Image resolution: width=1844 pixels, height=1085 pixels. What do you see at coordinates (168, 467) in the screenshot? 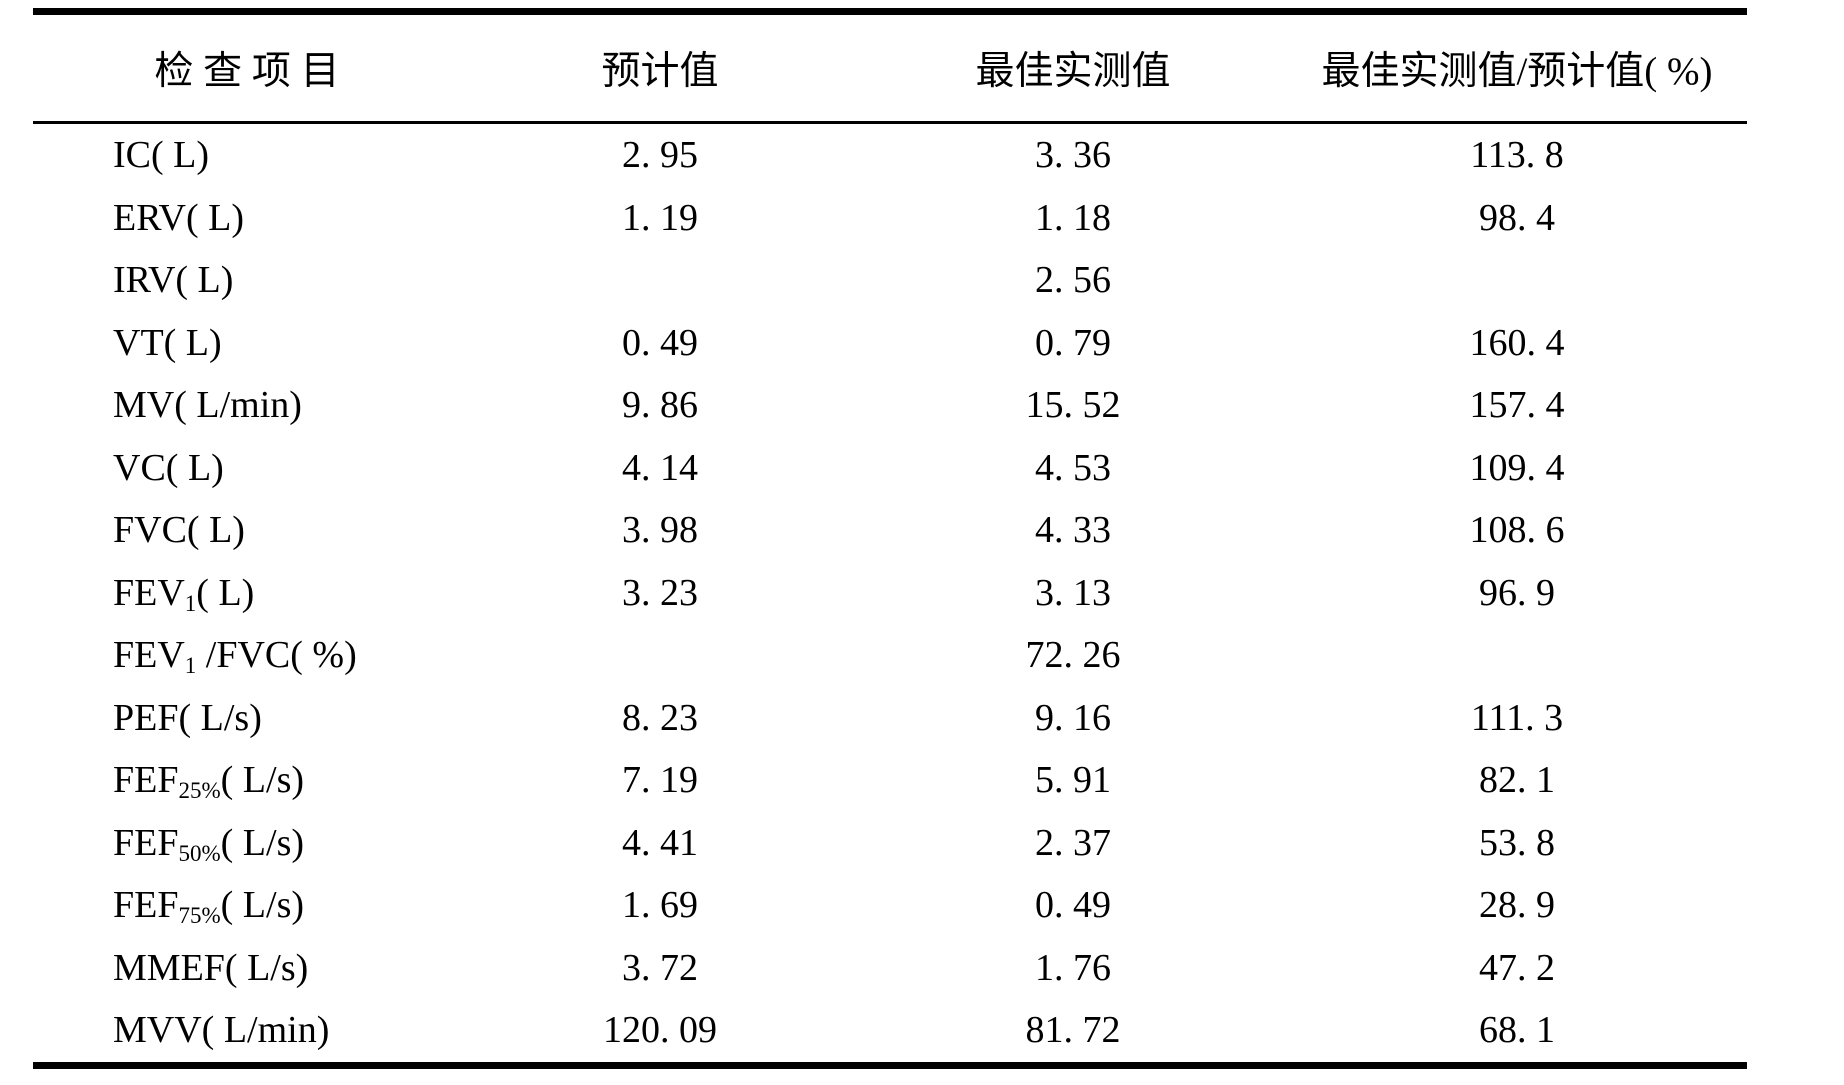
I see `label-text: VC( L)` at bounding box center [168, 467].